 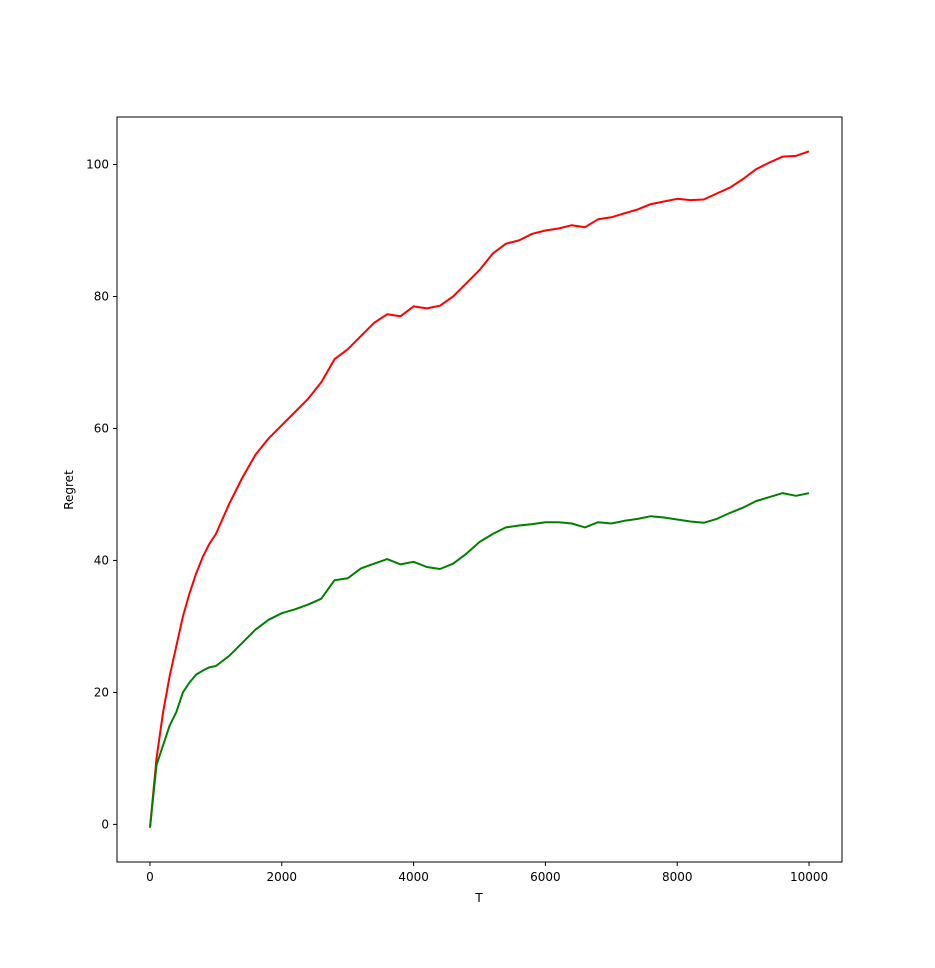 I want to click on y-tick-label: 20, so click(x=101, y=692).